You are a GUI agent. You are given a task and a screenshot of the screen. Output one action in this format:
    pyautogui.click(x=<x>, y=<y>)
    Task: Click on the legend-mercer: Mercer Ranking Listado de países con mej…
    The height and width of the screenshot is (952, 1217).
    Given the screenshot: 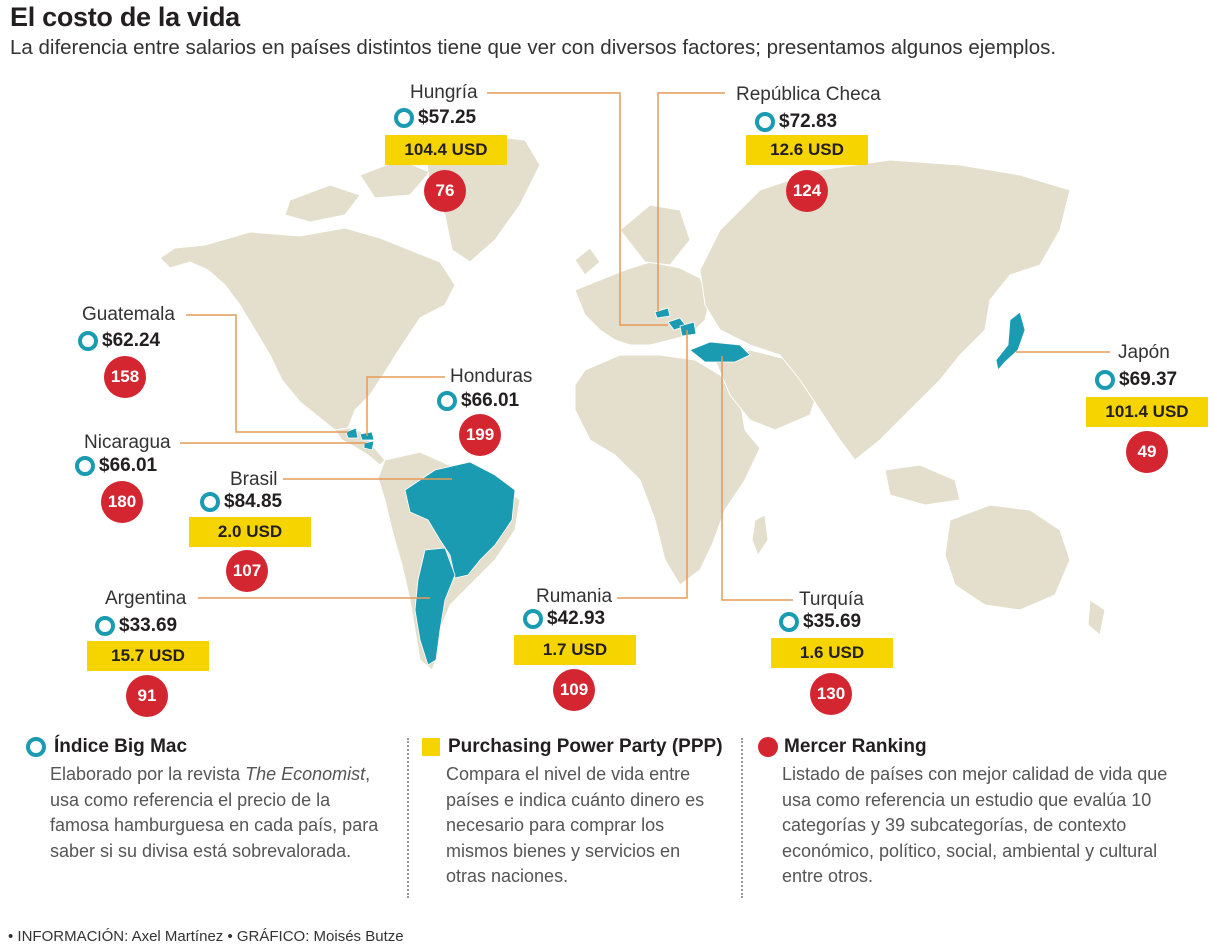 What is the action you would take?
    pyautogui.click(x=975, y=813)
    